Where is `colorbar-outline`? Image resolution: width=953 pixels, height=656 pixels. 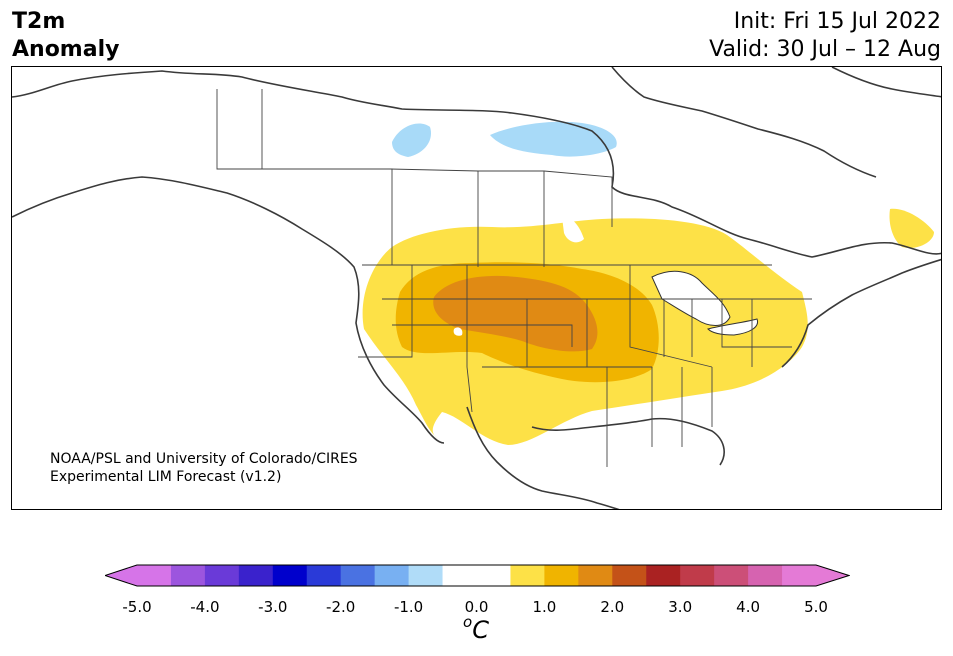 colorbar-outline is located at coordinates (477, 575).